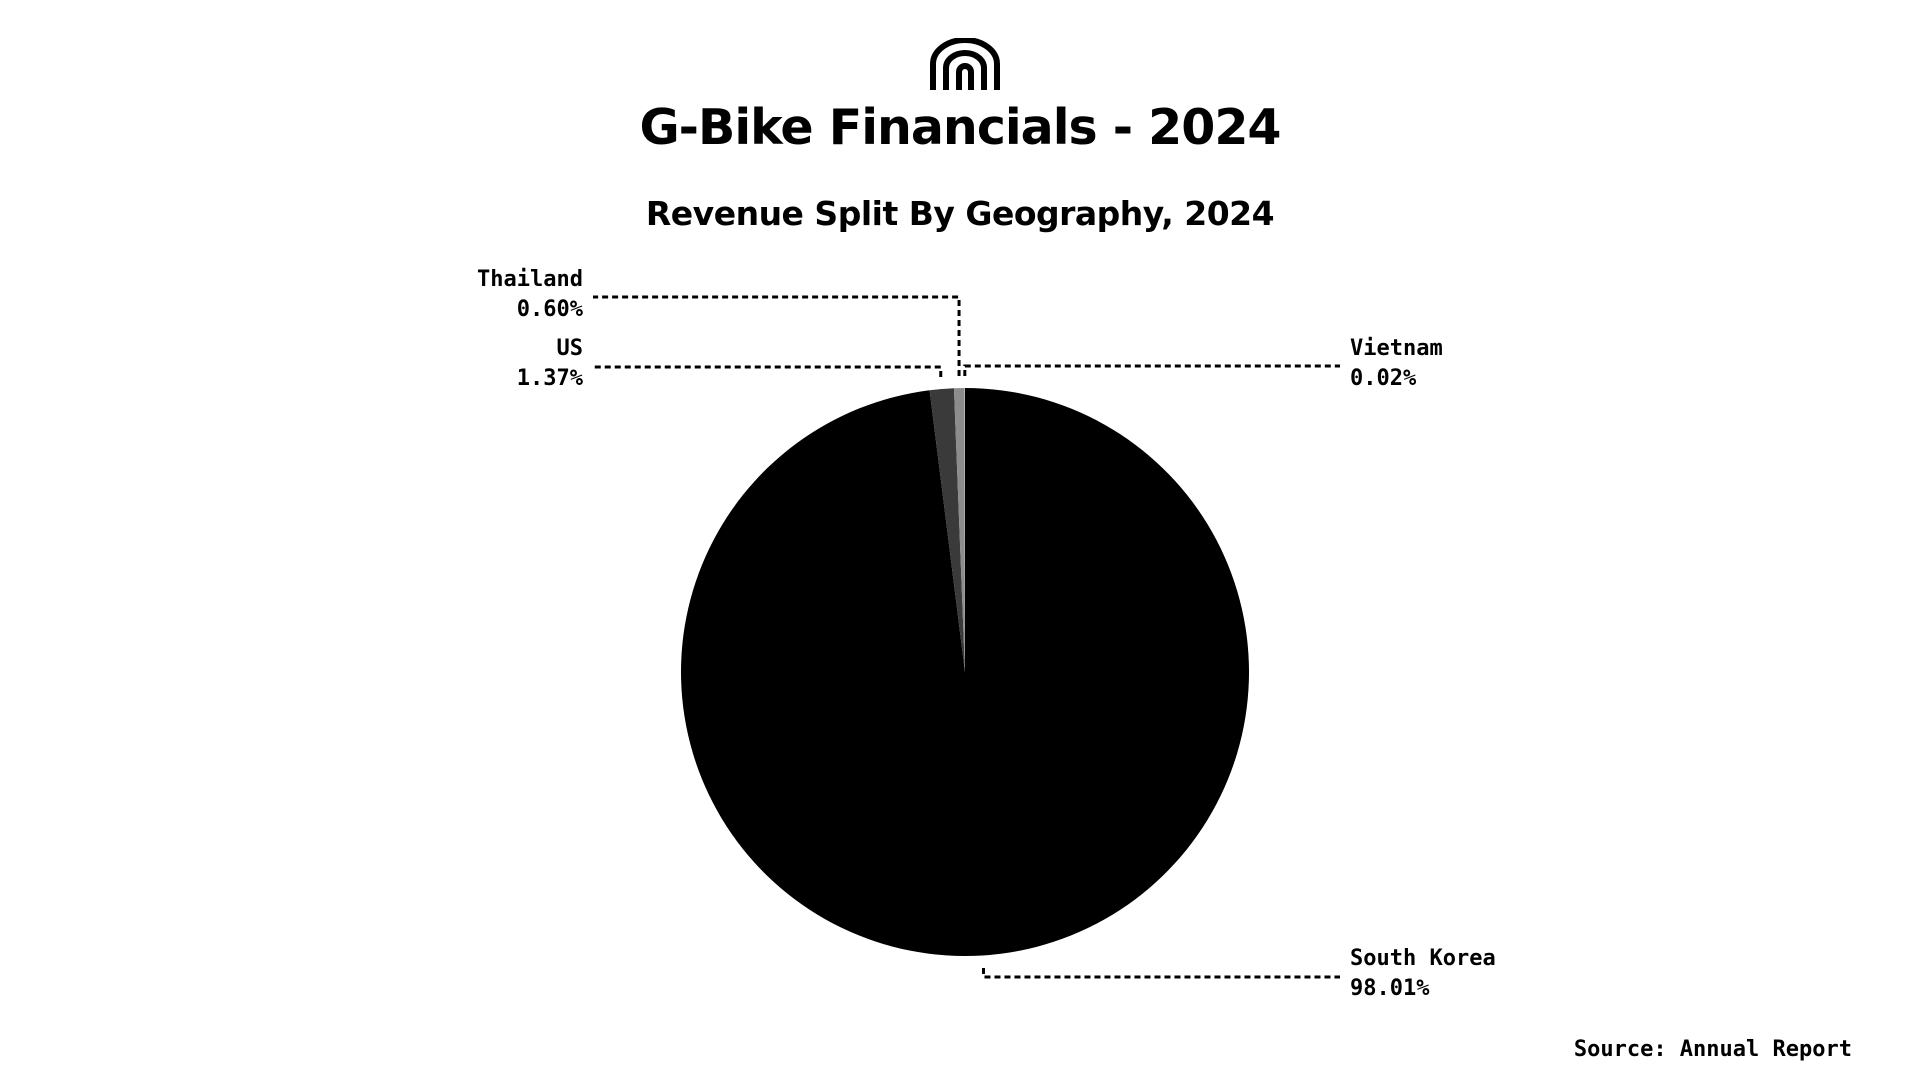 The width and height of the screenshot is (1920, 1080). I want to click on leader-line-vietnam, so click(1151, 370).